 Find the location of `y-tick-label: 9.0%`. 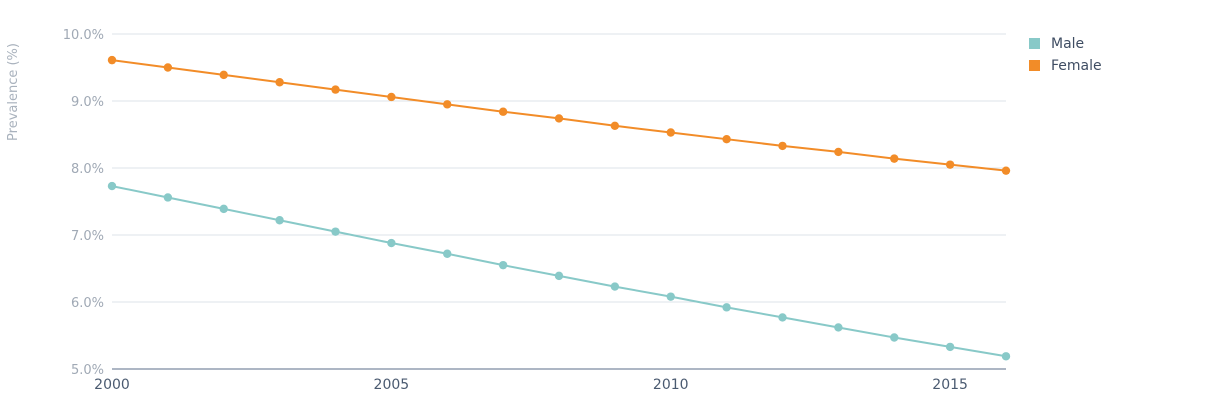

y-tick-label: 9.0% is located at coordinates (87, 102).